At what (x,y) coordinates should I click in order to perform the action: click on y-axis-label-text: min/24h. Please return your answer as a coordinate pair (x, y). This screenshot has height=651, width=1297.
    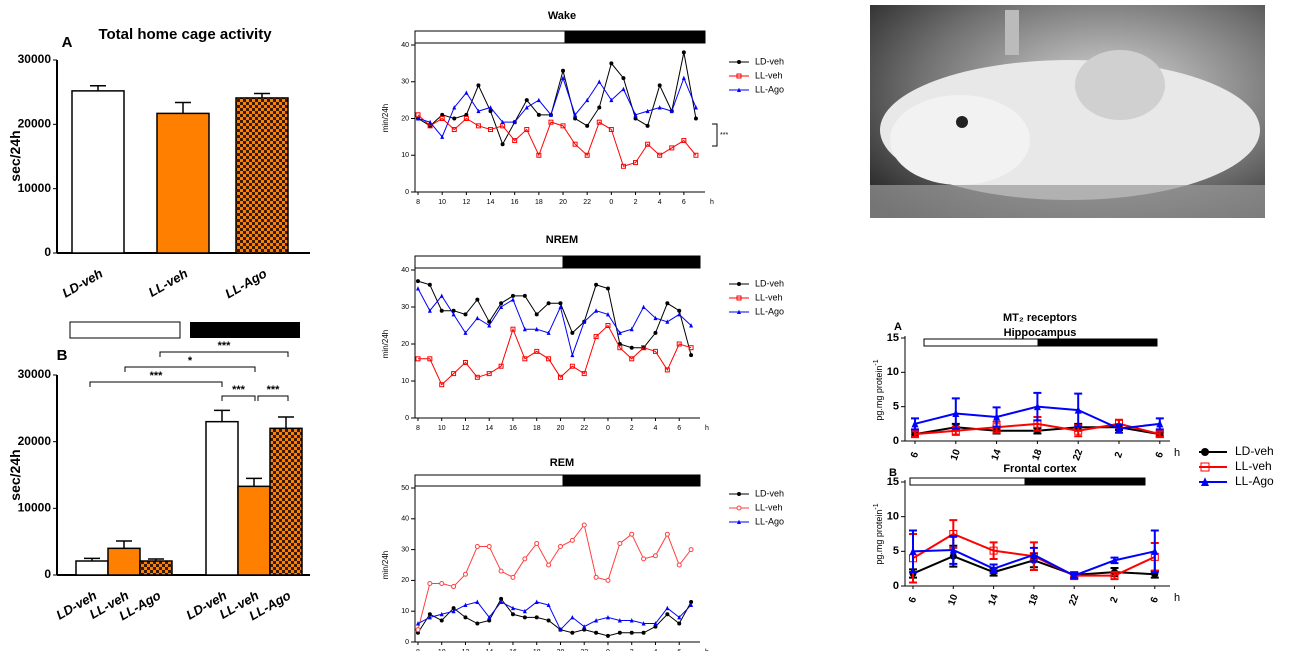
    Looking at the image, I should click on (385, 344).